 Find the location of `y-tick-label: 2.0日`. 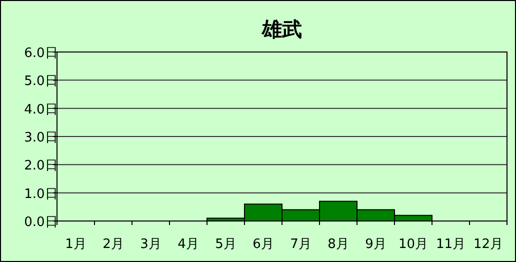

y-tick-label: 2.0日 is located at coordinates (41, 166).